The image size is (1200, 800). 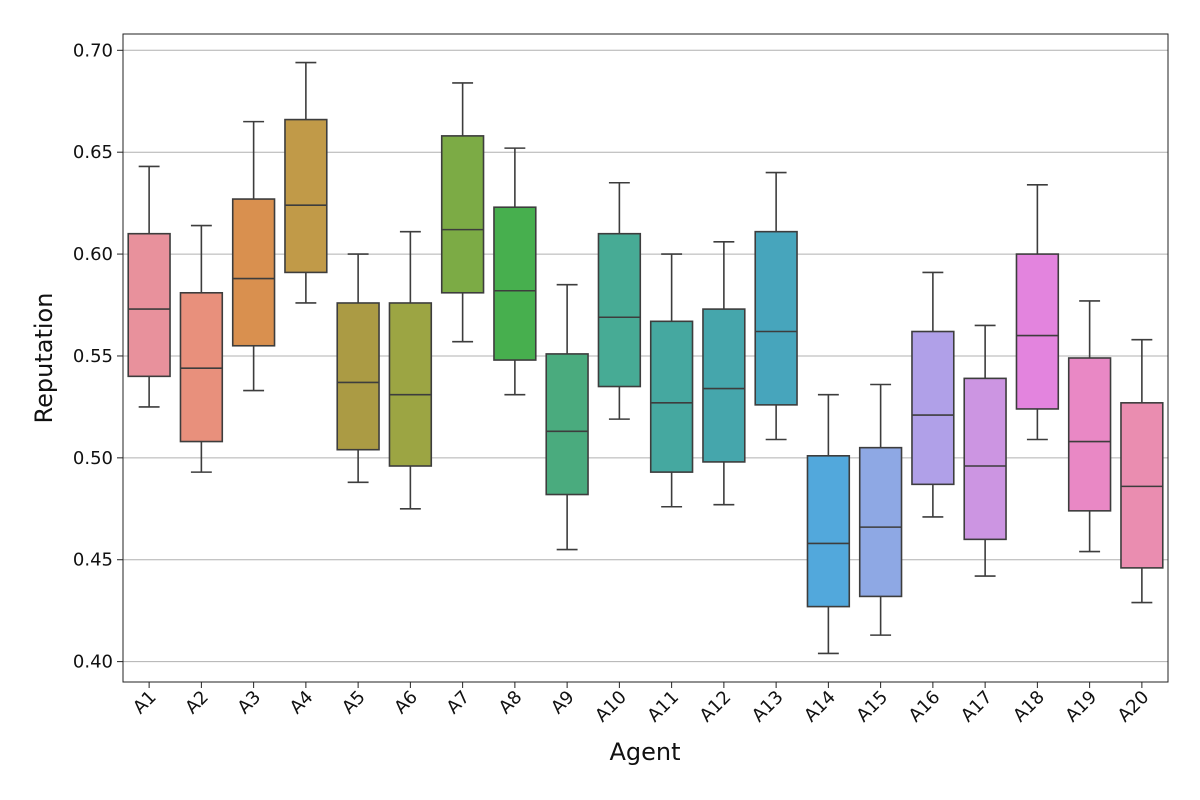 I want to click on x-tick-label: A6, so click(x=406, y=703).